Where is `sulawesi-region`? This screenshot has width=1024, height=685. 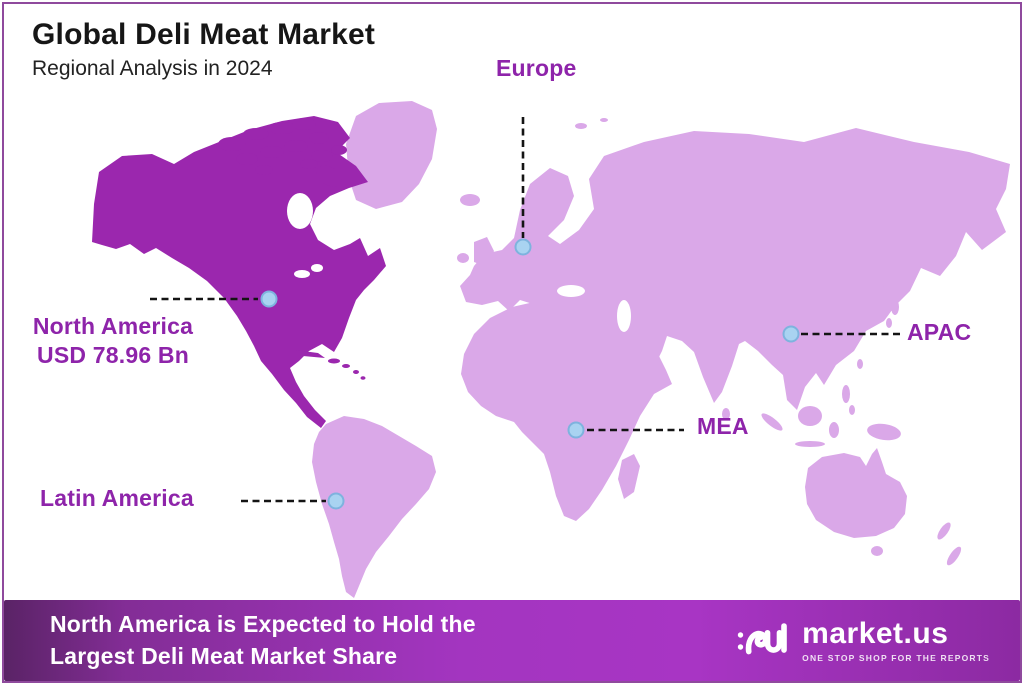 sulawesi-region is located at coordinates (834, 430).